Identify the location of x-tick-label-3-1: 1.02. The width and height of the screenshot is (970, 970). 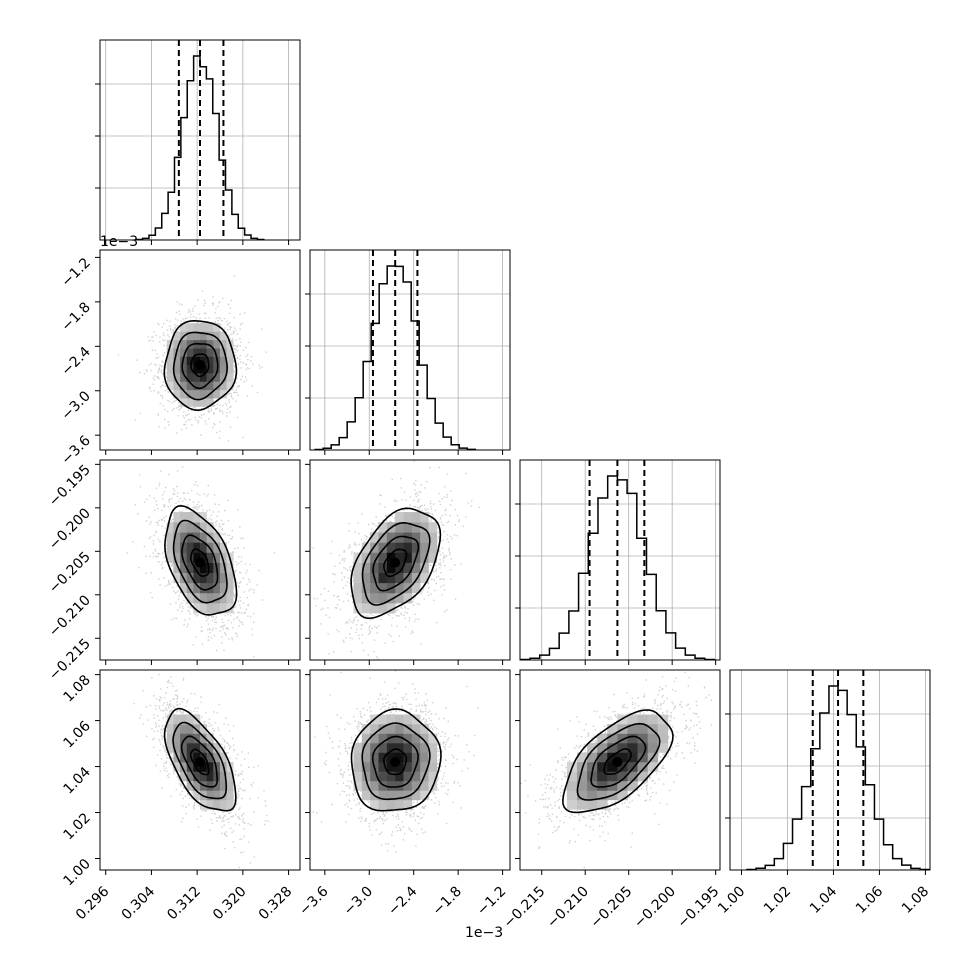
(777, 900).